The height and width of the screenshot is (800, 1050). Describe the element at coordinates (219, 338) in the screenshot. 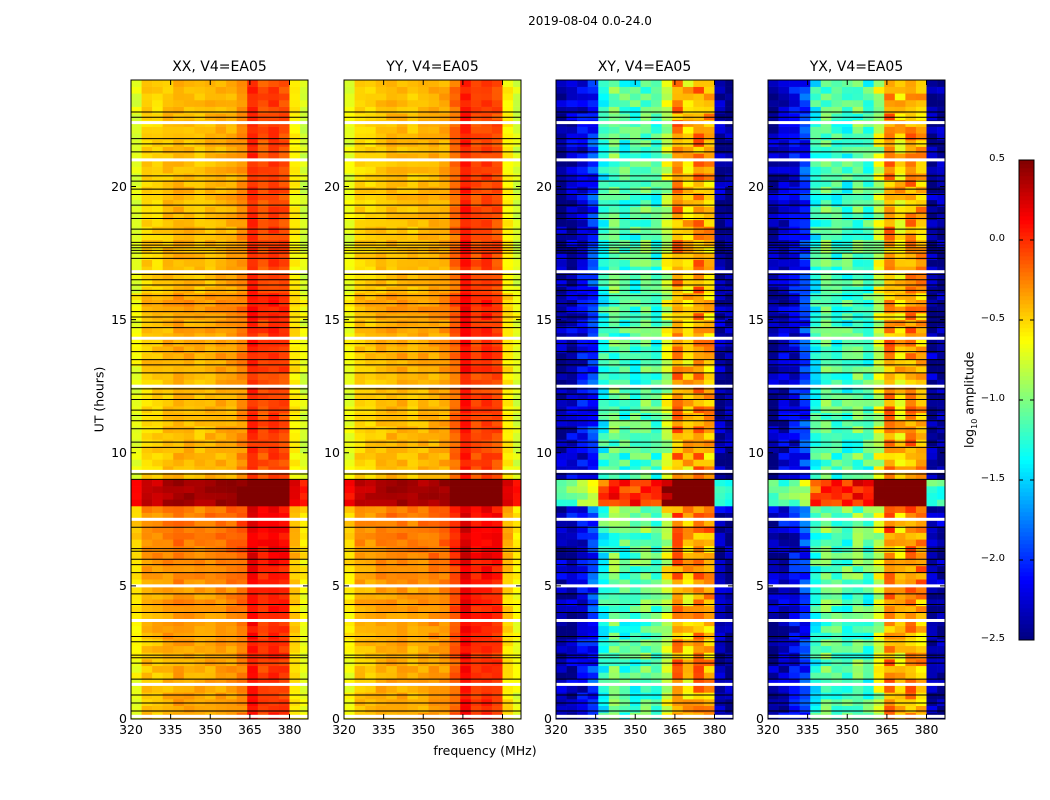

I see `flagged-row-white` at that location.